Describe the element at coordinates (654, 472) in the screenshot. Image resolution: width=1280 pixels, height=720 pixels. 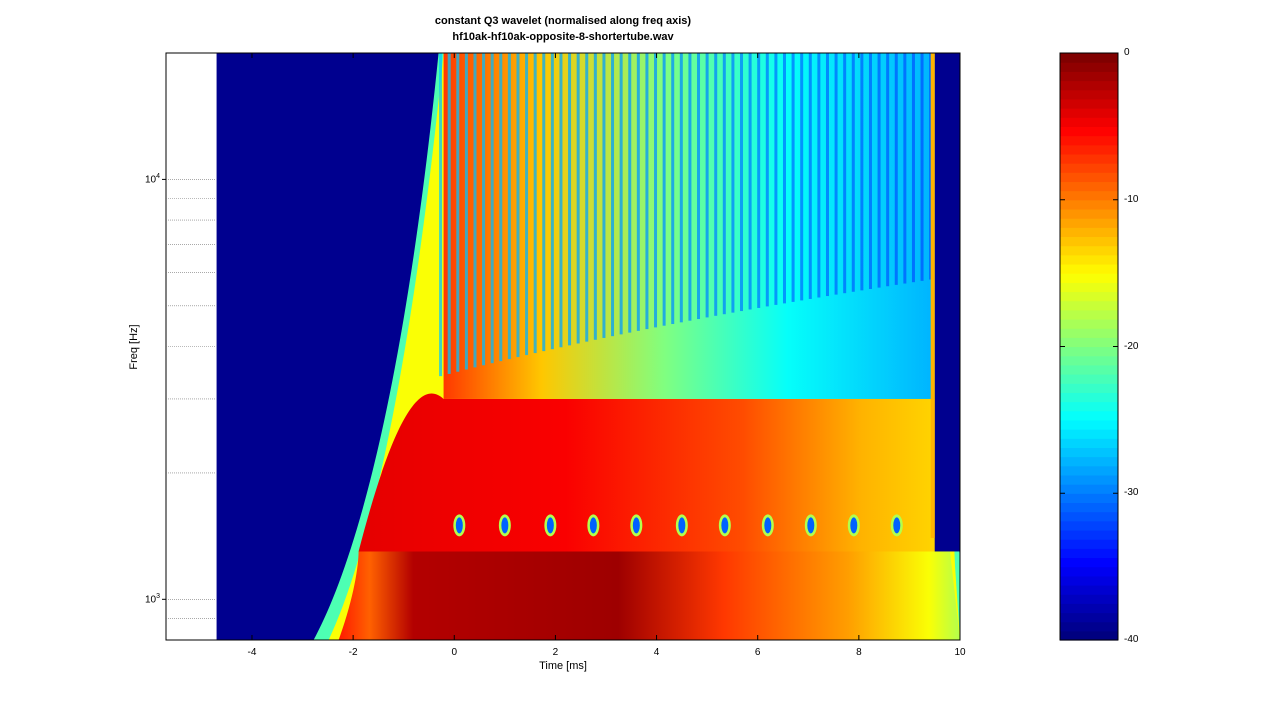
I see `mid-freq-region` at that location.